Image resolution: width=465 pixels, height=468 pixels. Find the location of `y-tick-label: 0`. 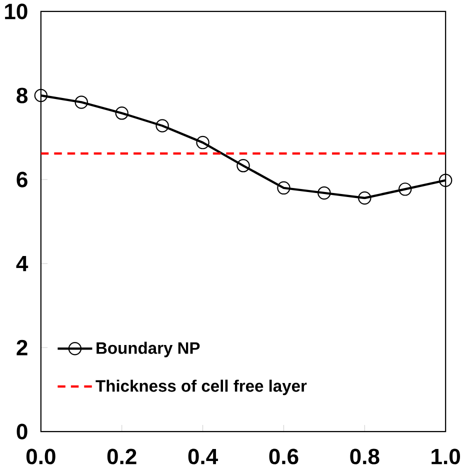

y-tick-label: 0 is located at coordinates (22, 432).